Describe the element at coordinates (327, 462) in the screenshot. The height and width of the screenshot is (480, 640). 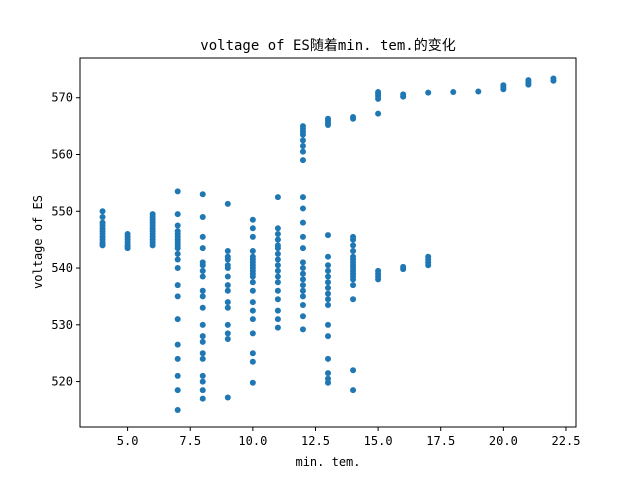
I see `x-axis-label: min. tem.` at that location.